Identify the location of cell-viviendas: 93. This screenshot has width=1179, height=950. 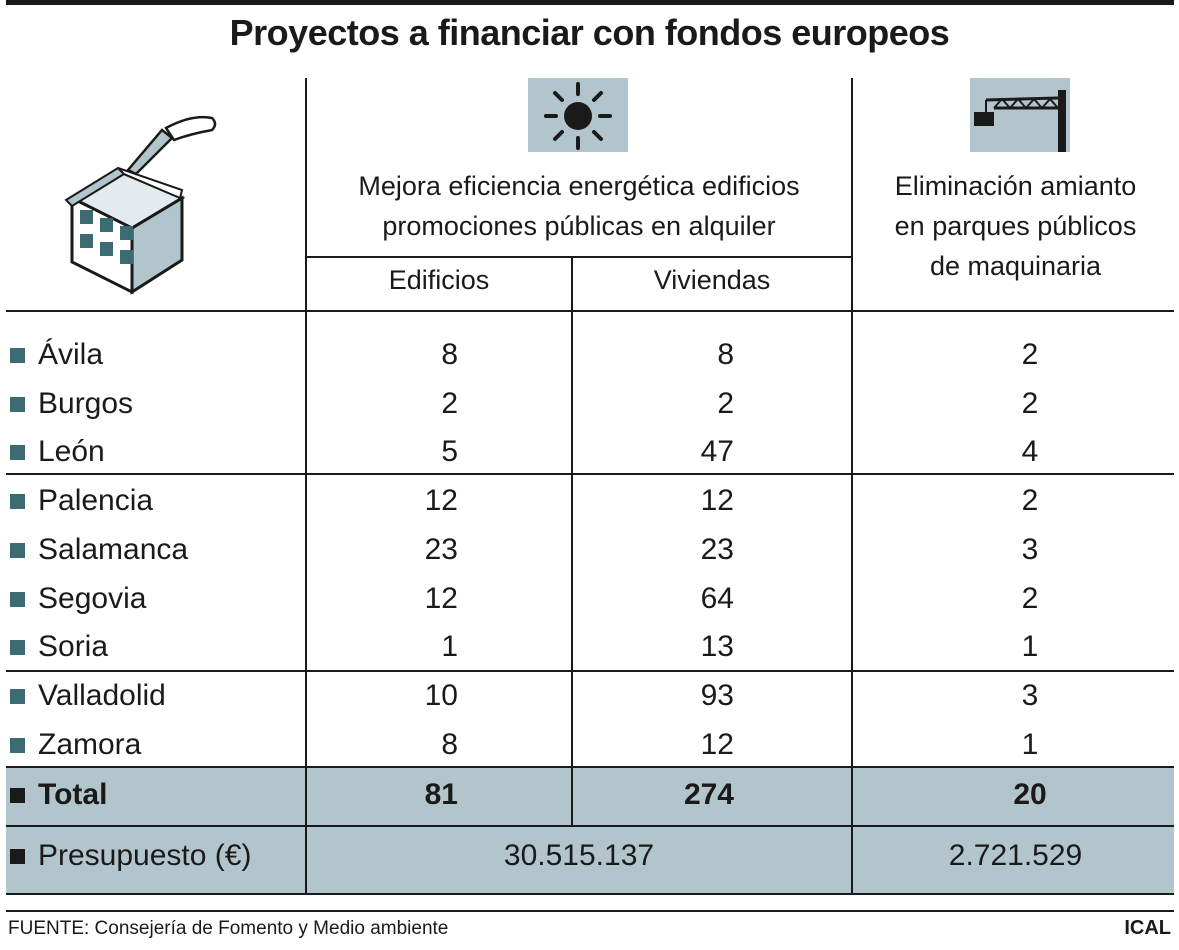
(717, 695).